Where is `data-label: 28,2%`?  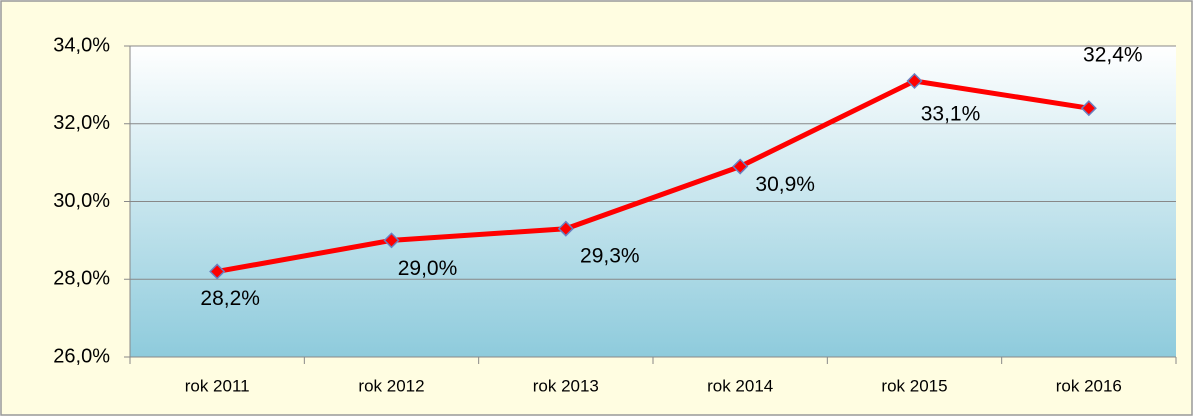 data-label: 28,2% is located at coordinates (230, 298).